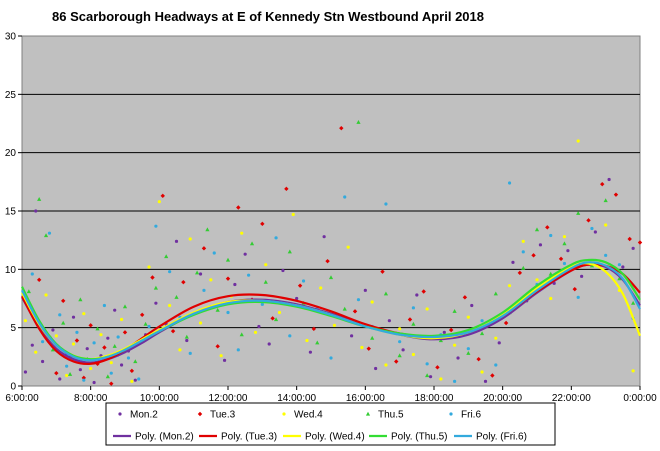 The height and width of the screenshot is (451, 660). What do you see at coordinates (502, 398) in the screenshot?
I see `x-tick-label: 20:00:00` at bounding box center [502, 398].